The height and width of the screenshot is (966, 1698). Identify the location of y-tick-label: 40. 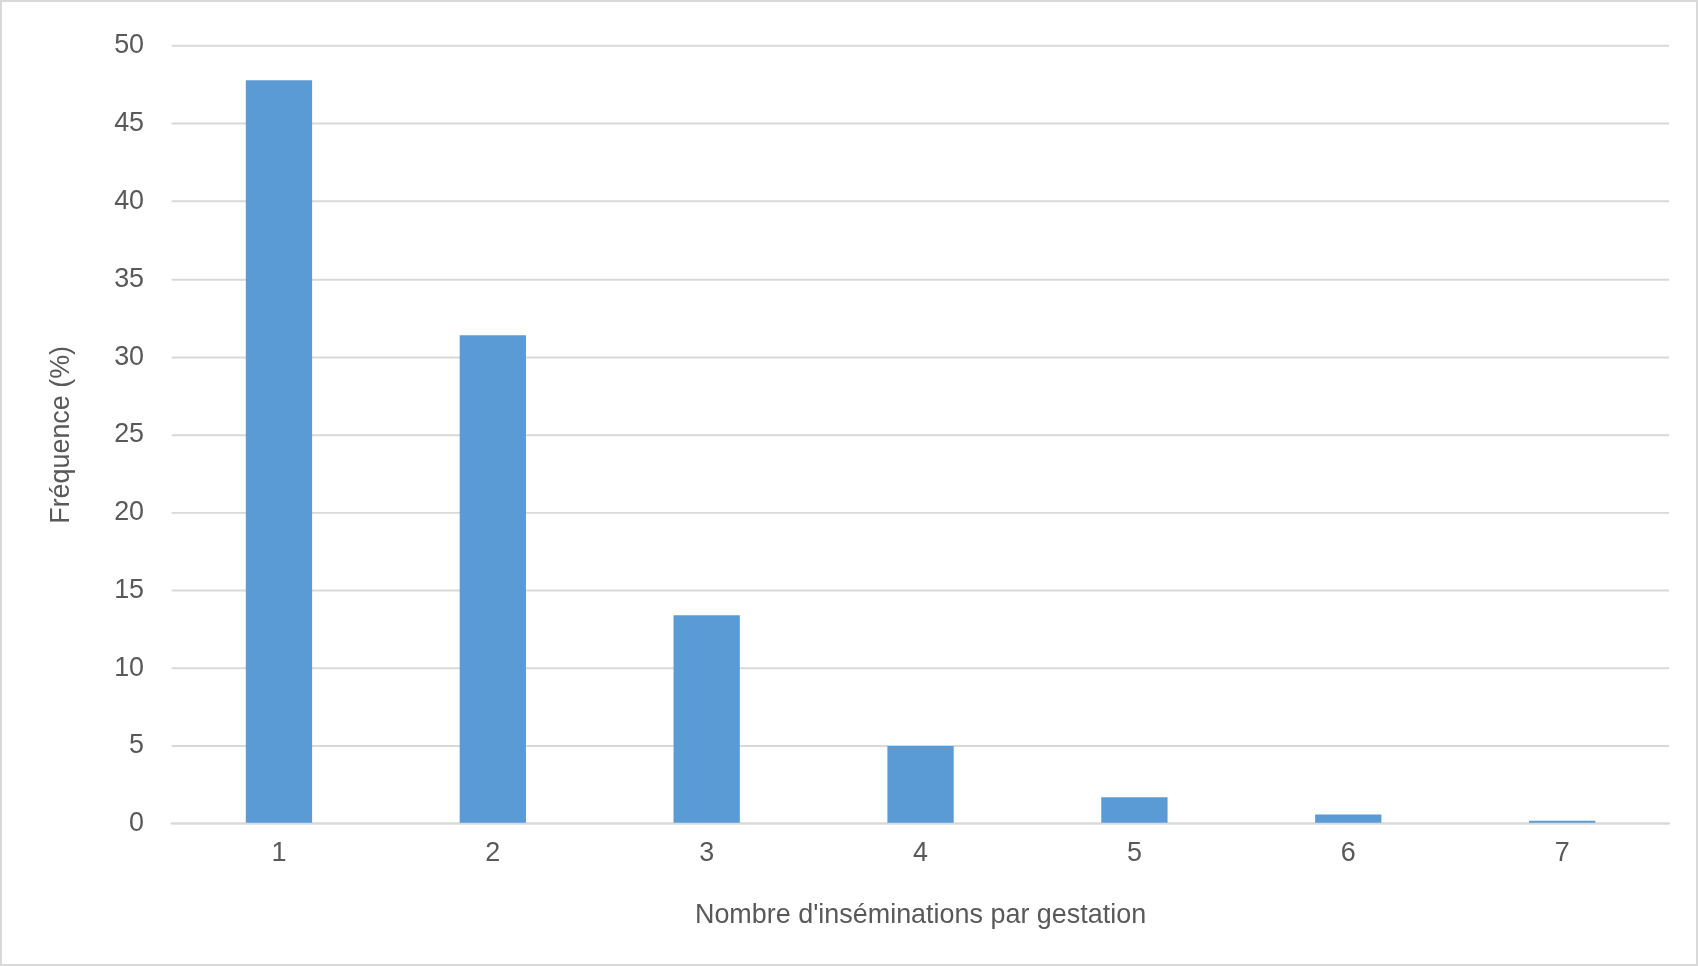
(129, 200).